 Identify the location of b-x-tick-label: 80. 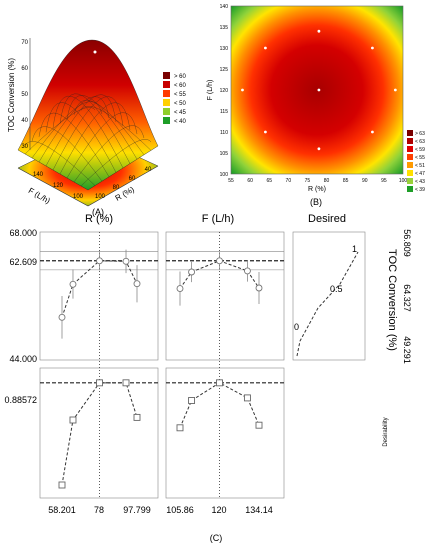
(327, 181).